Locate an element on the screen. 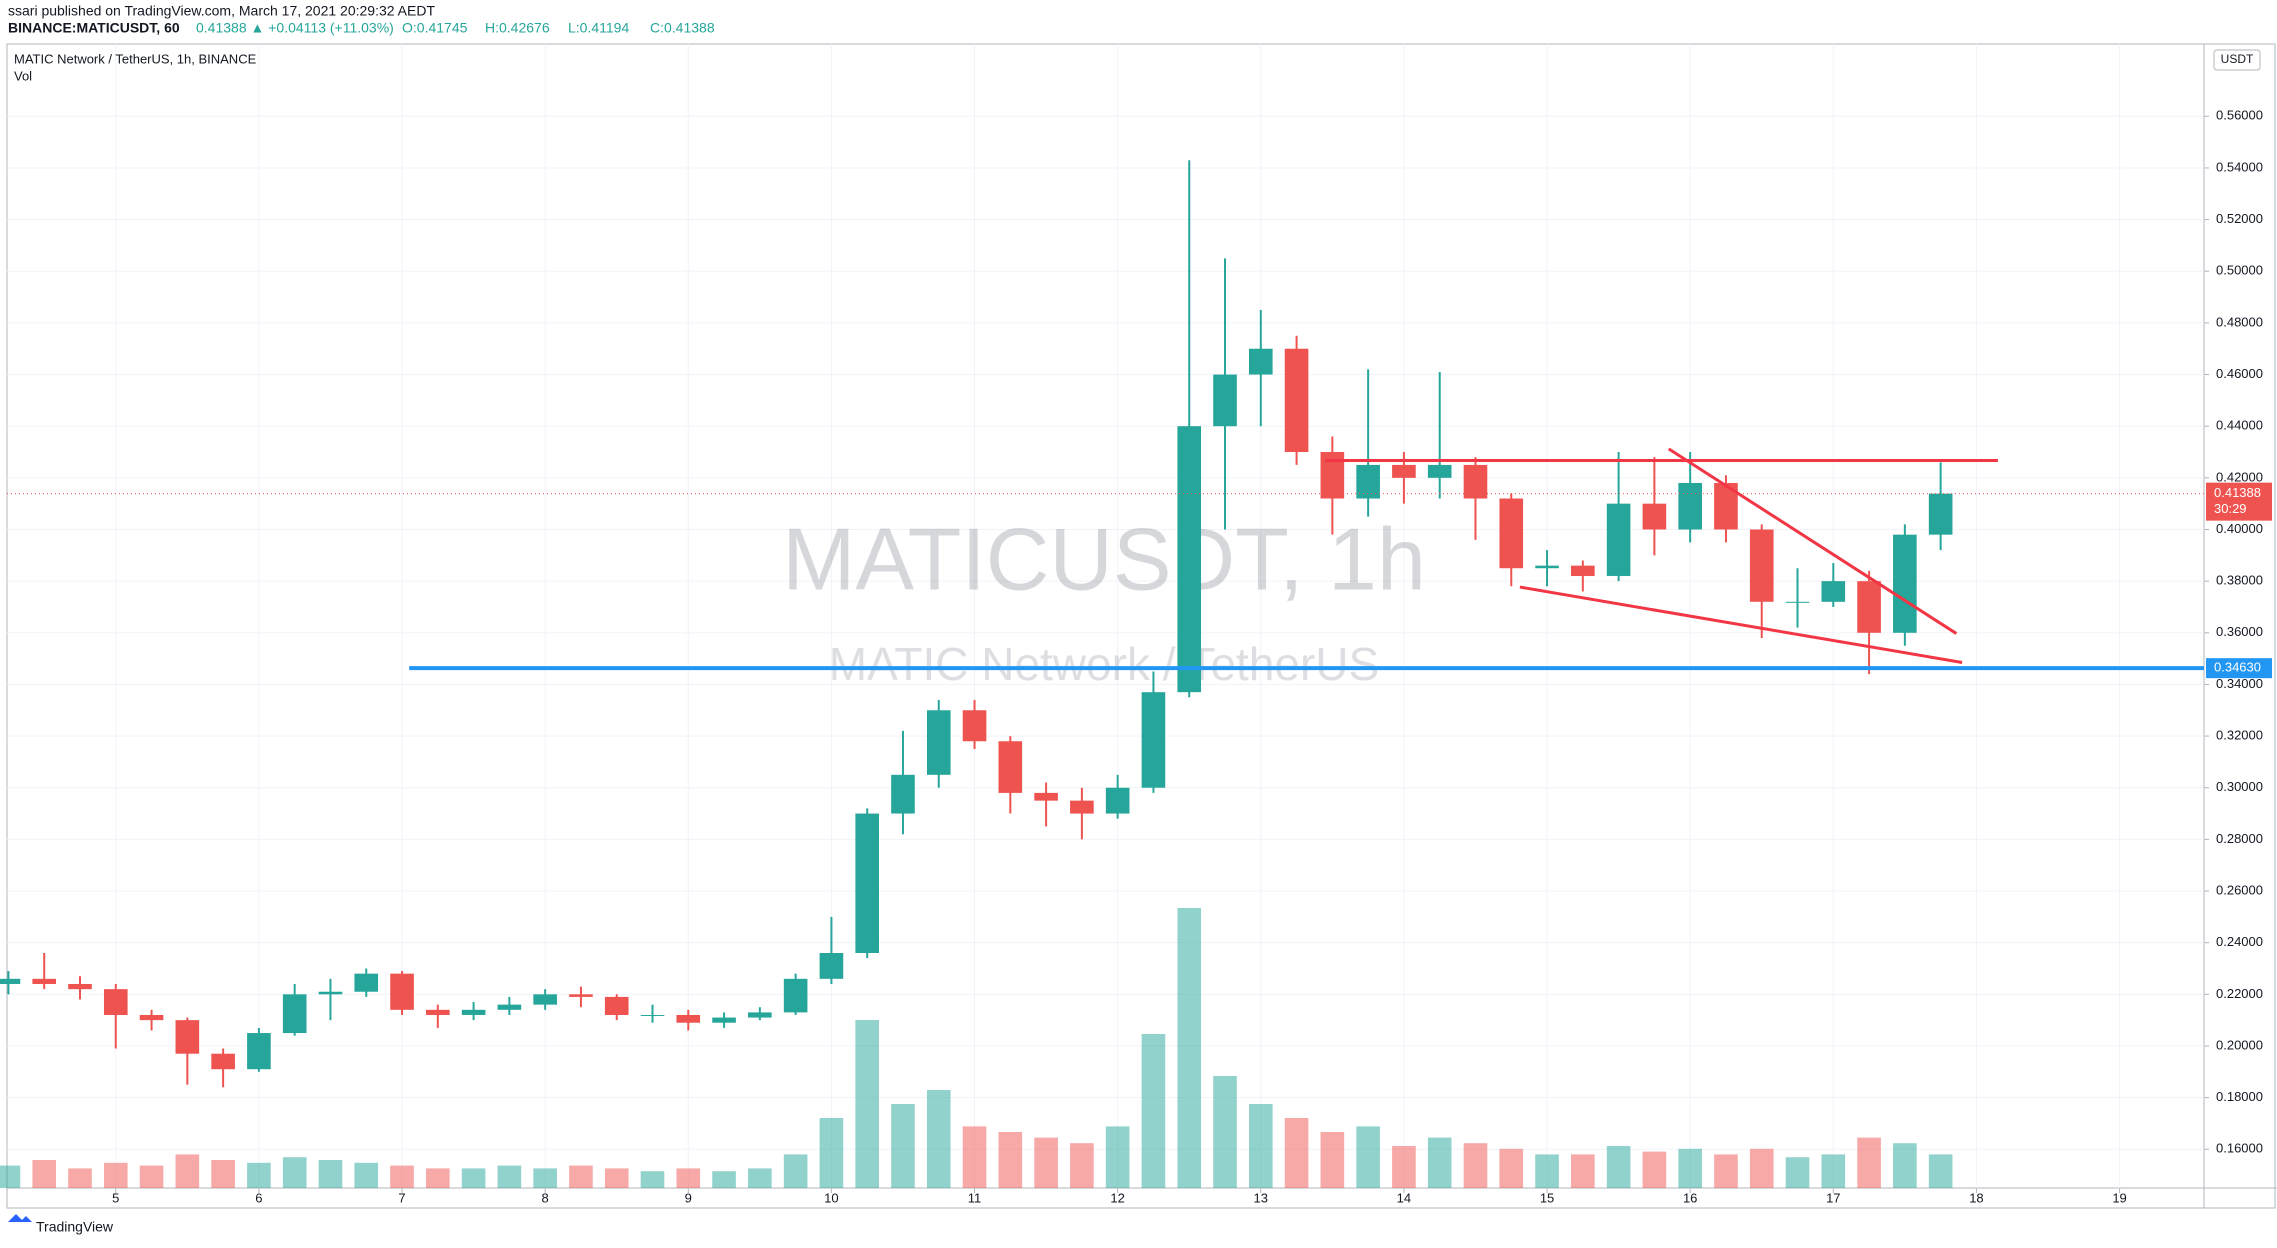 This screenshot has height=1248, width=2277. y-tick-label: 0.24000 is located at coordinates (2239, 941).